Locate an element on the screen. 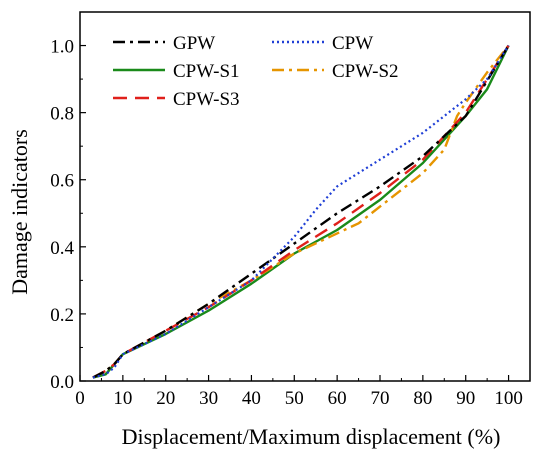 This screenshot has width=550, height=454. x-tick-label: 20 is located at coordinates (165, 398).